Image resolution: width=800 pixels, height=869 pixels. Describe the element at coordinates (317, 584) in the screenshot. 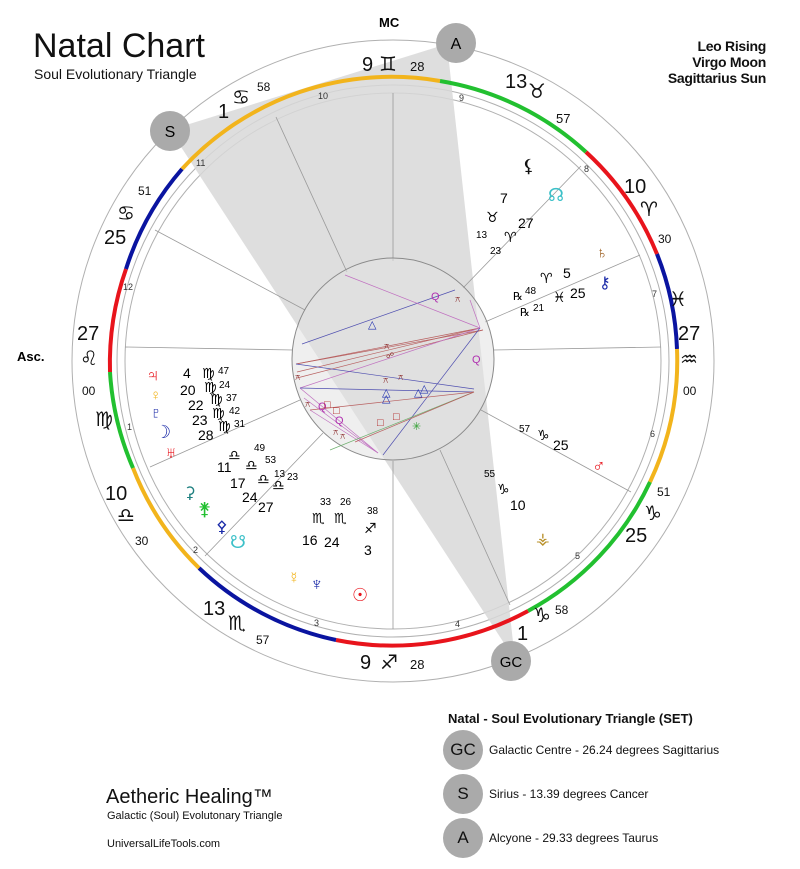

I see `neptune-icon: ♆` at that location.